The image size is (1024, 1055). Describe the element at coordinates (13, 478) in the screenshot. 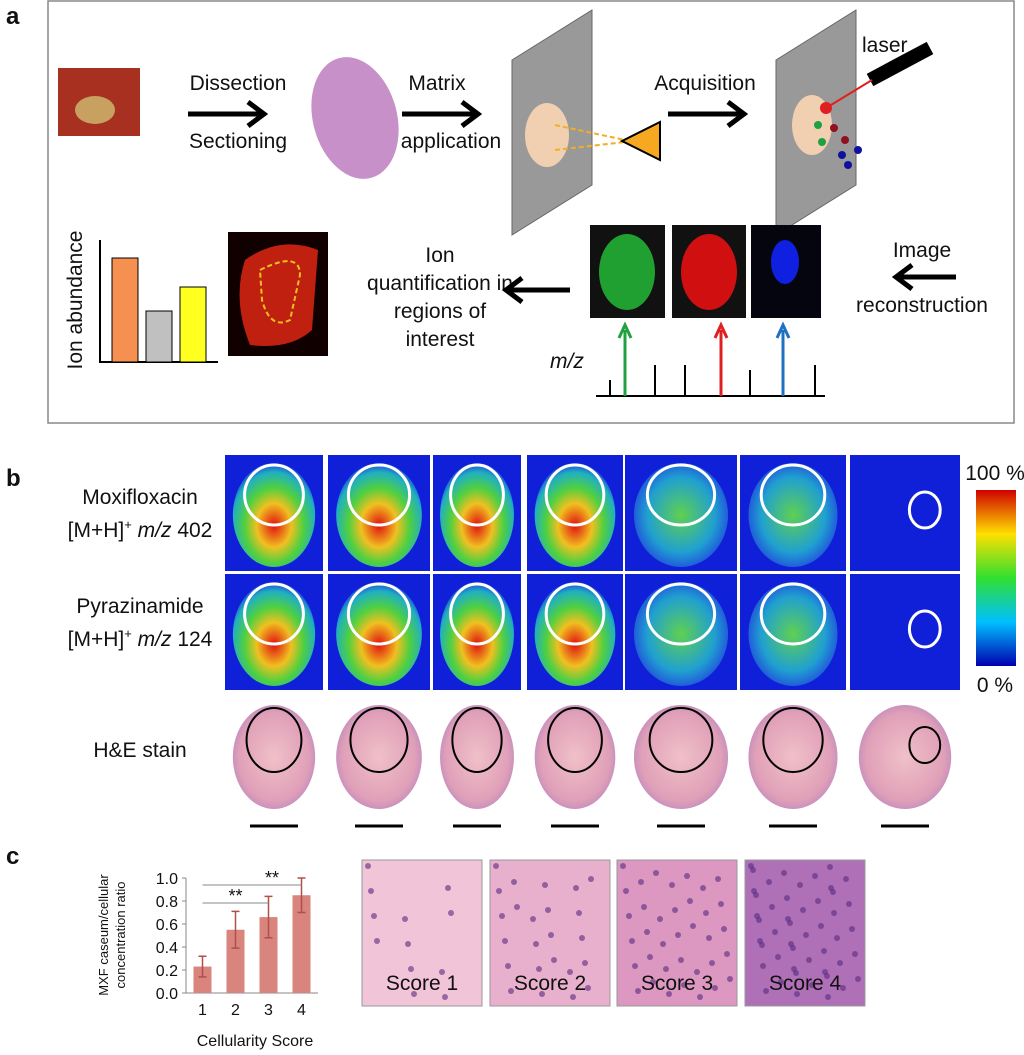

I see `panel-label: b` at that location.